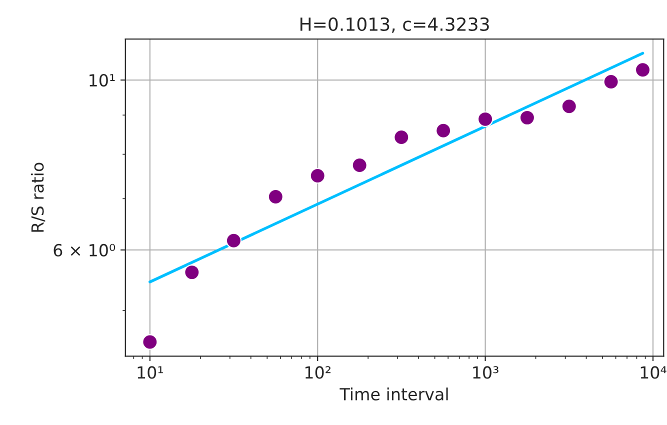 The image size is (667, 425). I want to click on x-tick-label: 10², so click(318, 372).